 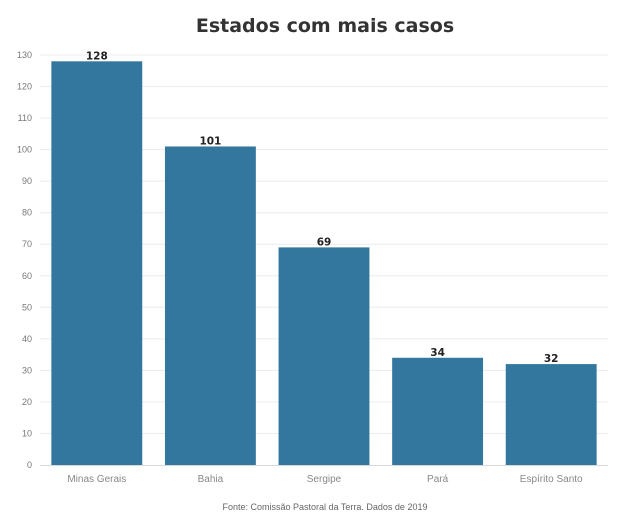 What do you see at coordinates (27, 181) in the screenshot?
I see `y-tick-label: 90` at bounding box center [27, 181].